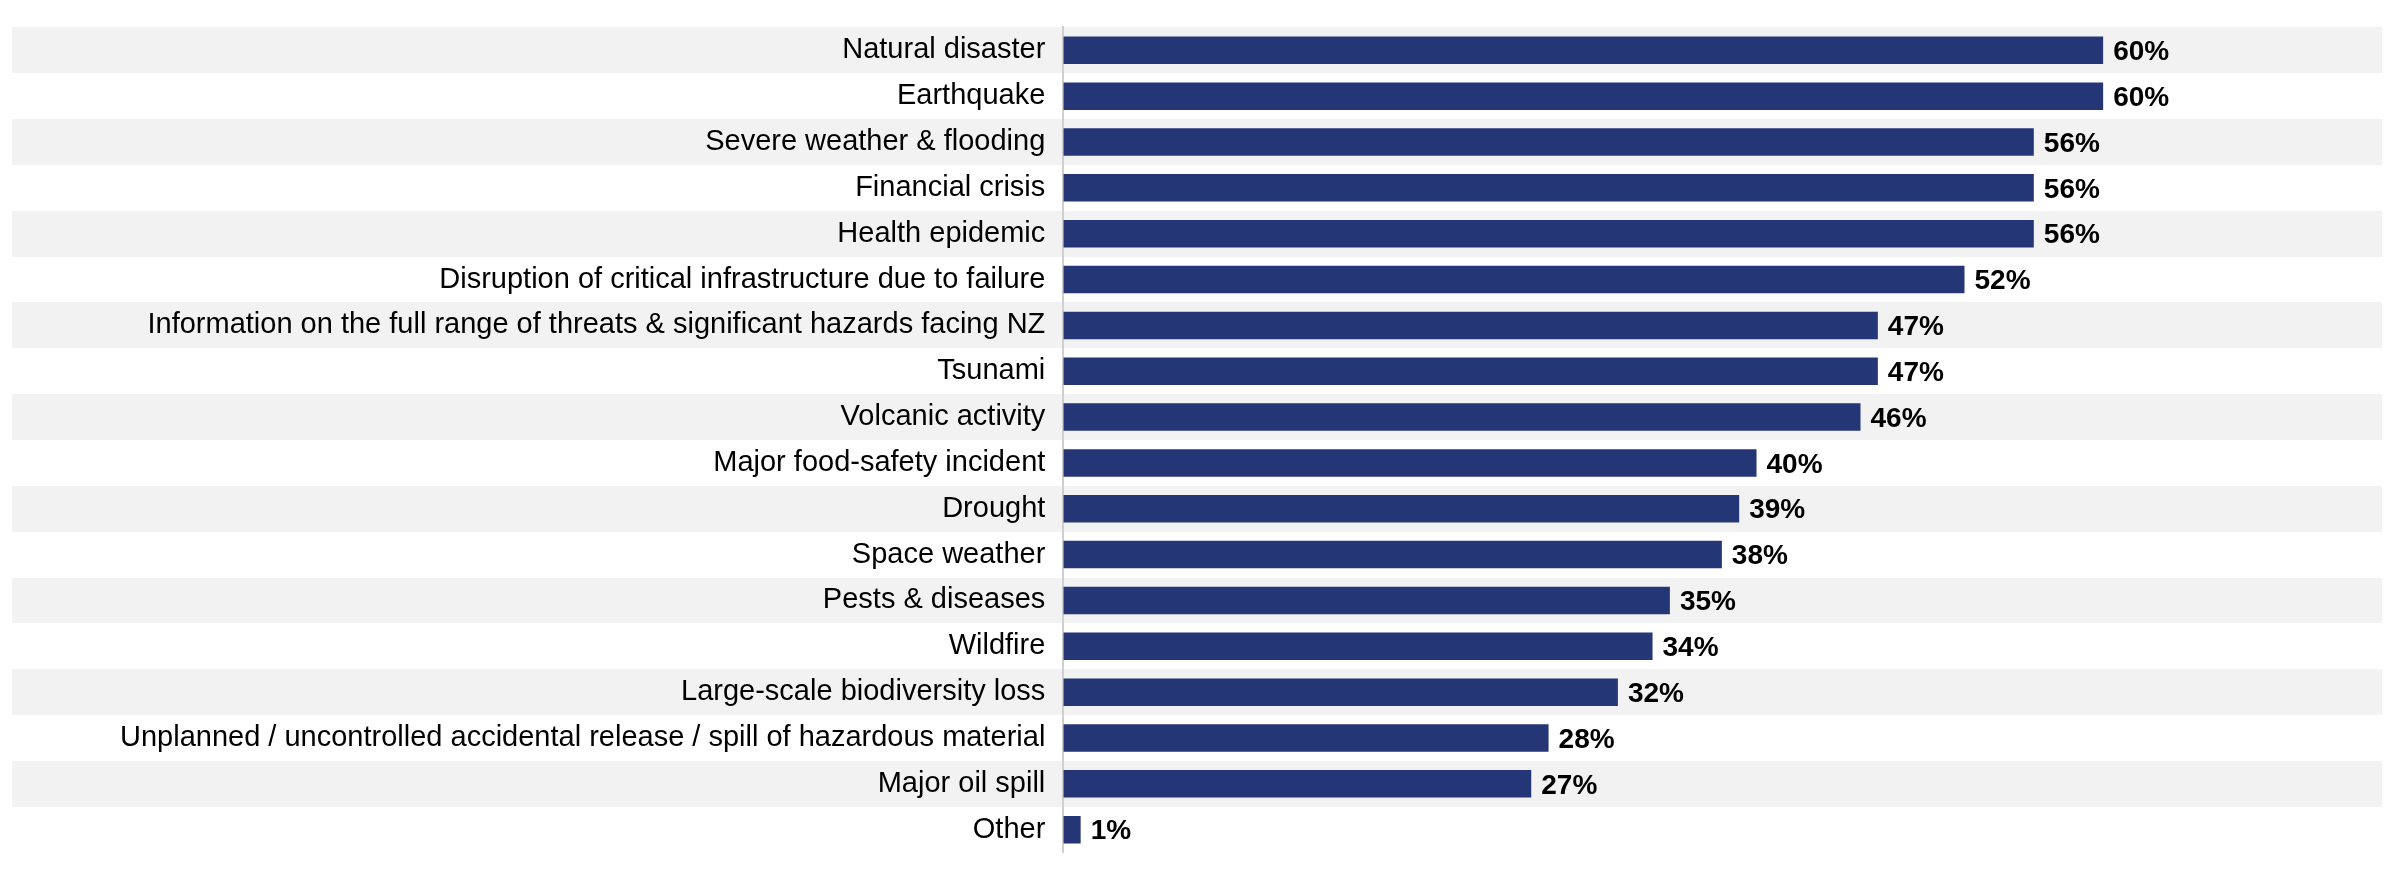 The width and height of the screenshot is (2397, 880). What do you see at coordinates (1009, 827) in the screenshot?
I see `y-tick-label: Other` at bounding box center [1009, 827].